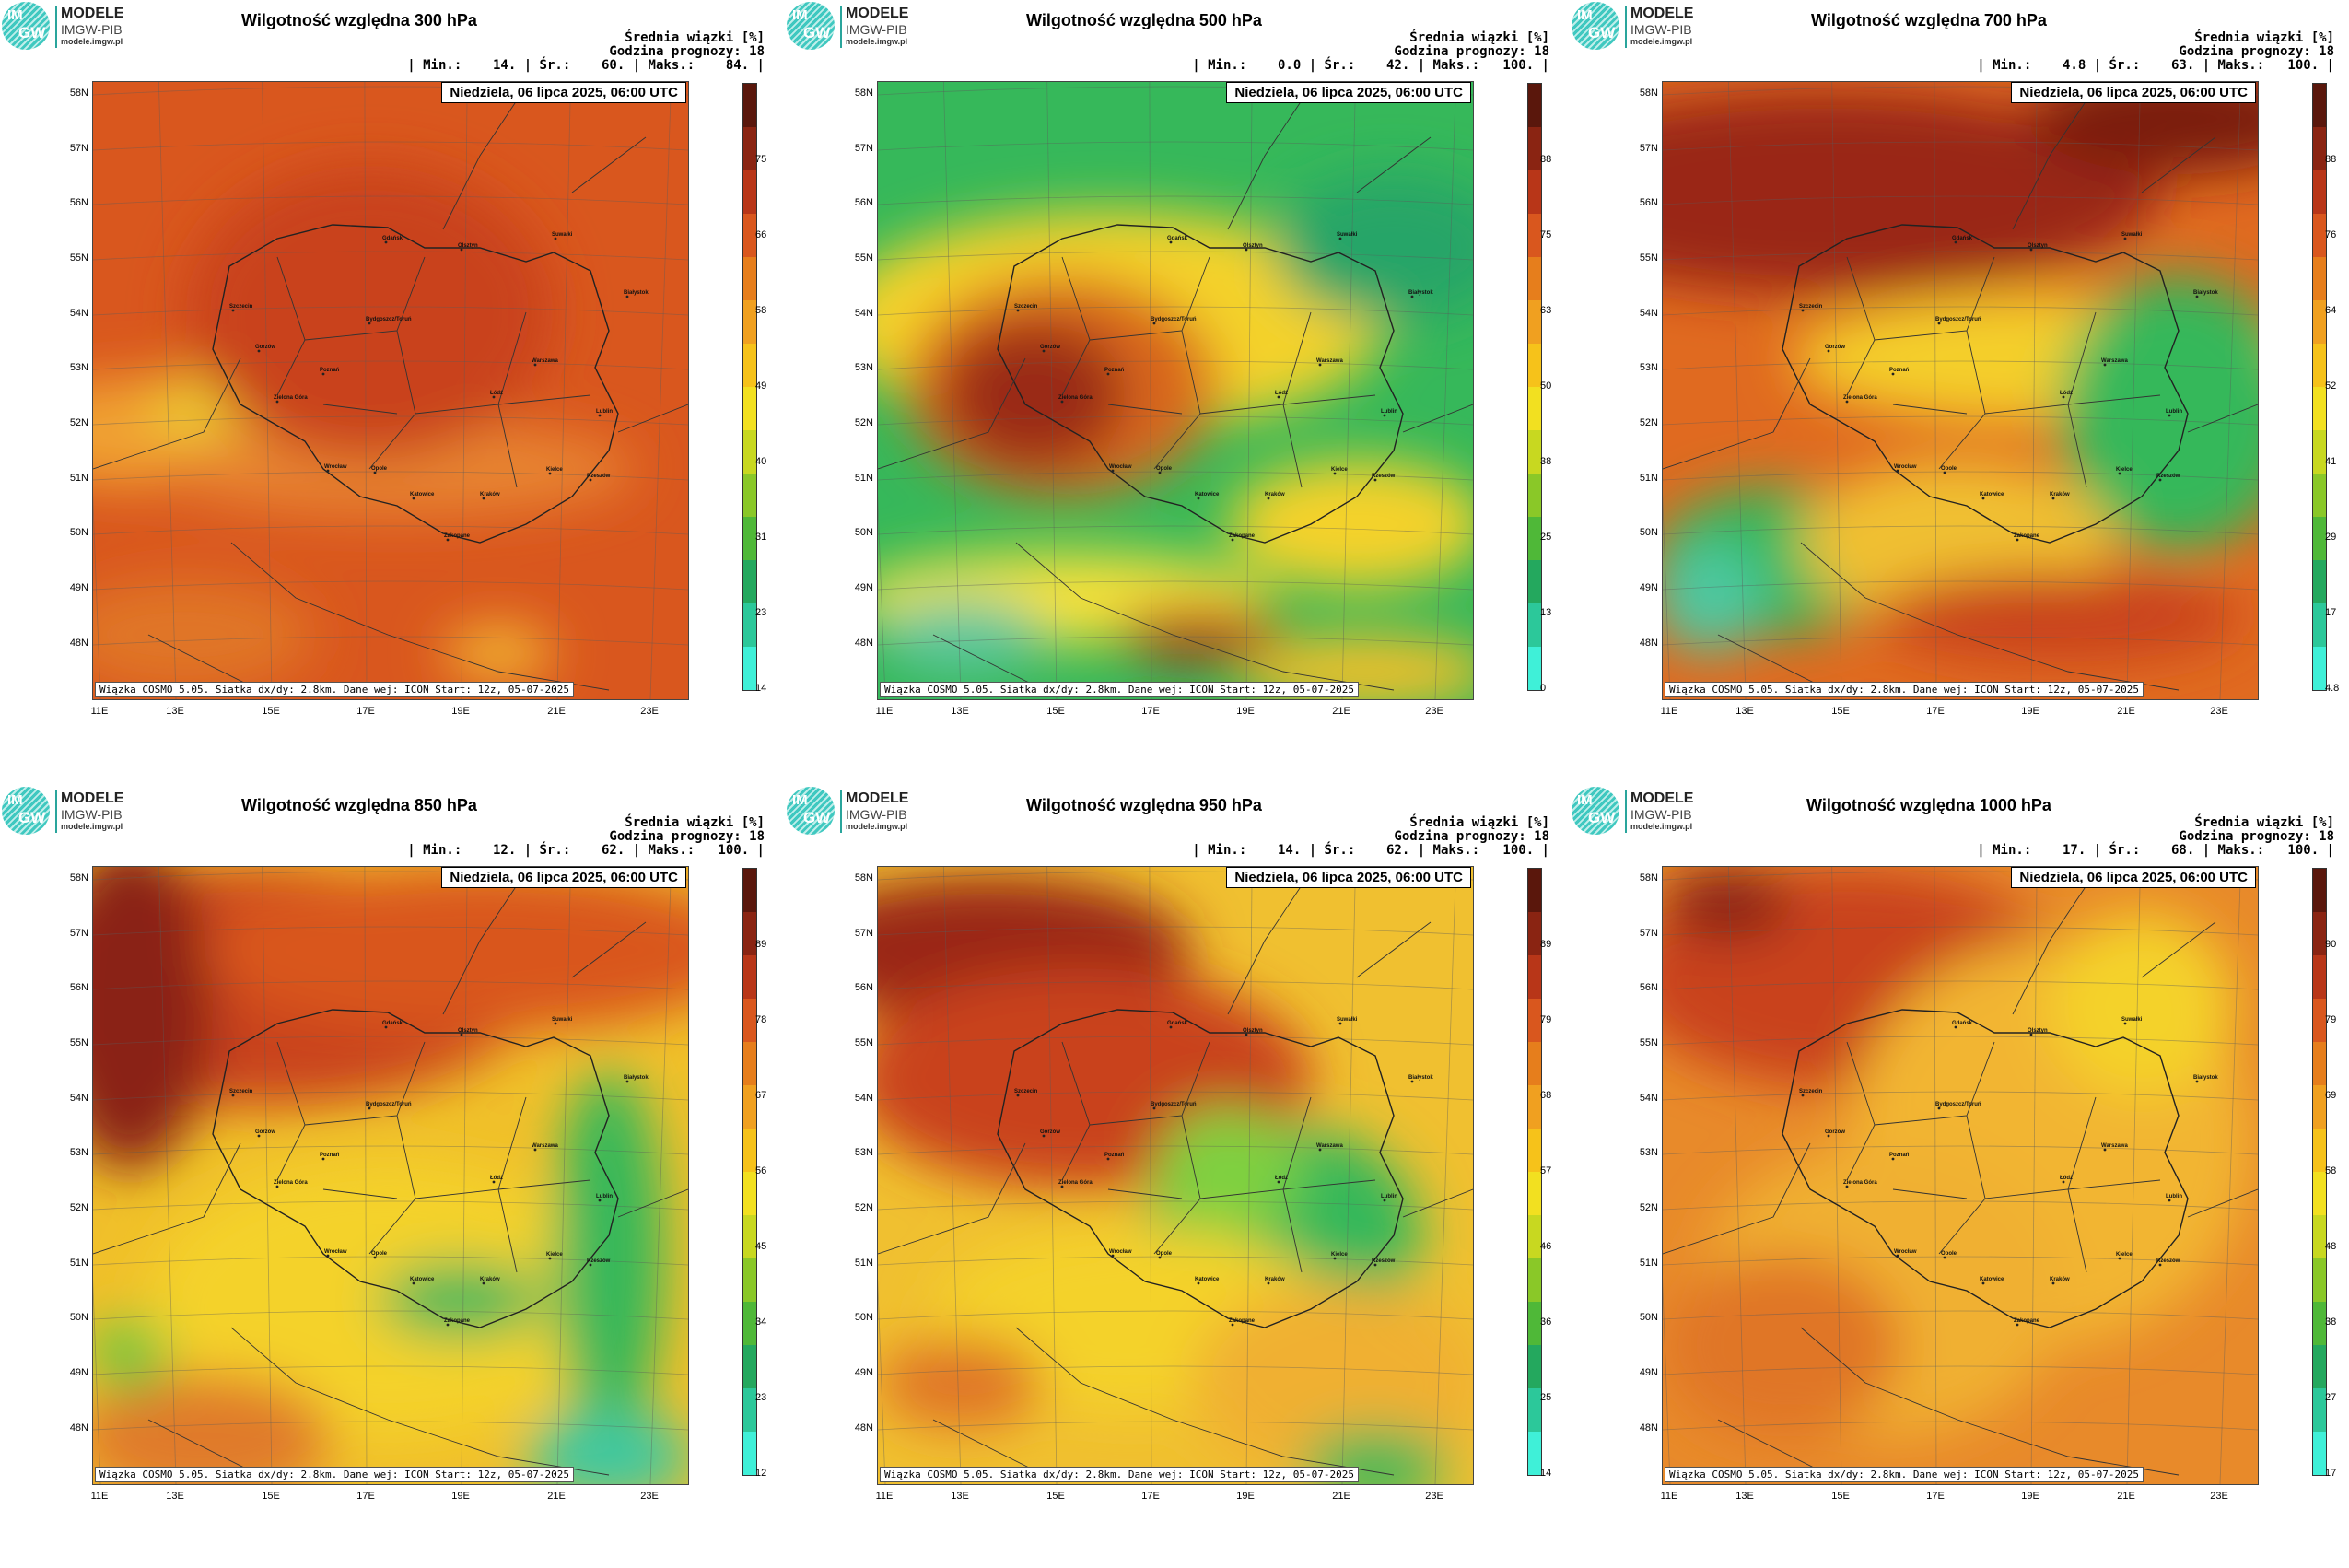  Describe the element at coordinates (1150, 1497) in the screenshot. I see `longitude-label: 17E` at that location.